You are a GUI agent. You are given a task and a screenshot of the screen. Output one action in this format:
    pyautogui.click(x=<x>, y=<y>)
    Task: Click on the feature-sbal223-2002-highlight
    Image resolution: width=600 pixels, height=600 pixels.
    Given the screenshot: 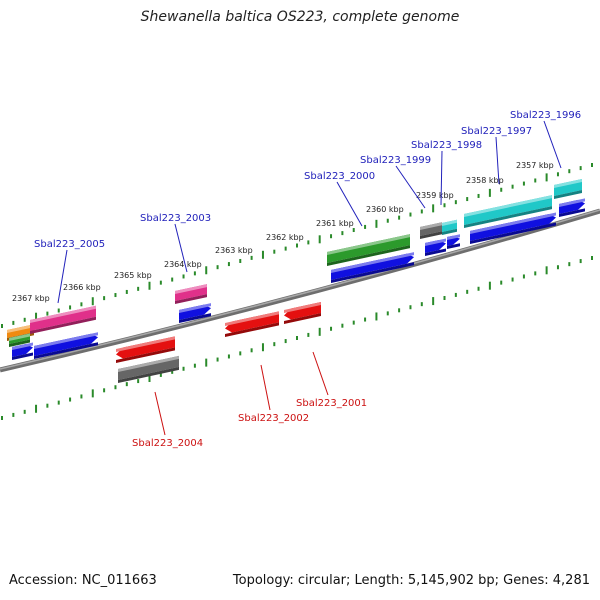 What is the action you would take?
    pyautogui.click(x=252, y=318)
    